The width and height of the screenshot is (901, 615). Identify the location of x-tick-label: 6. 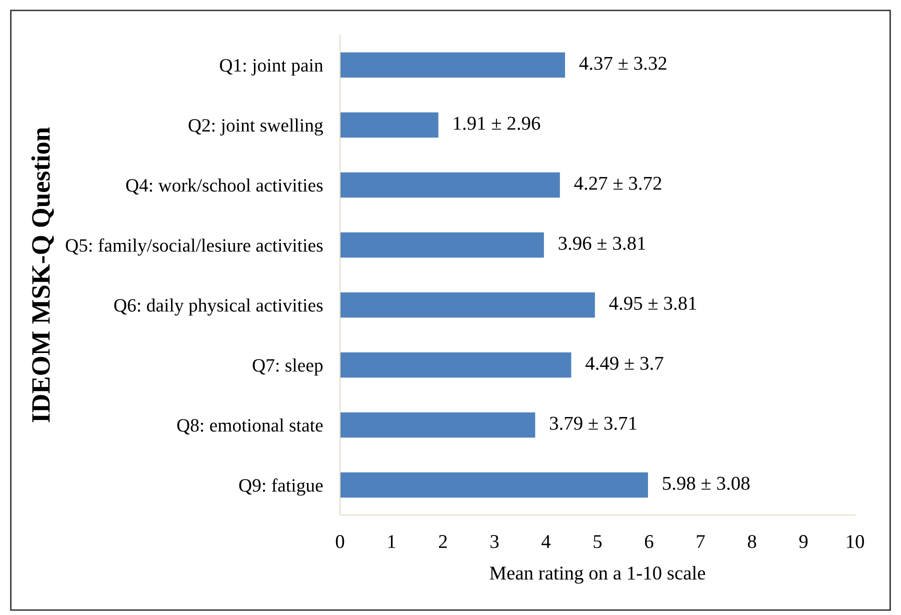
(649, 541).